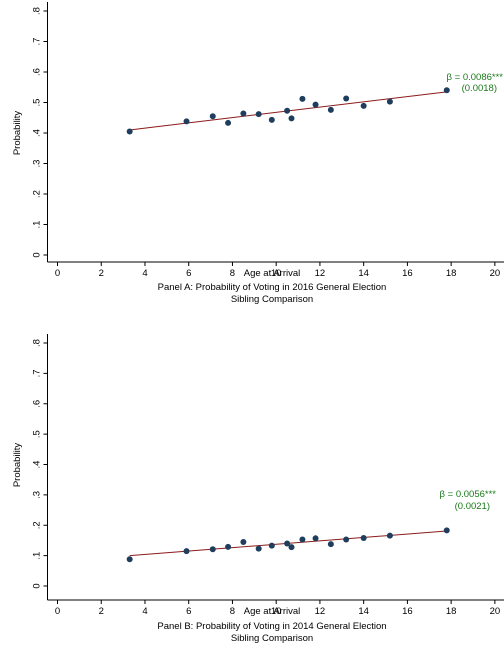 The height and width of the screenshot is (653, 504). I want to click on panel-b-x-tick-label: 0, so click(57, 611).